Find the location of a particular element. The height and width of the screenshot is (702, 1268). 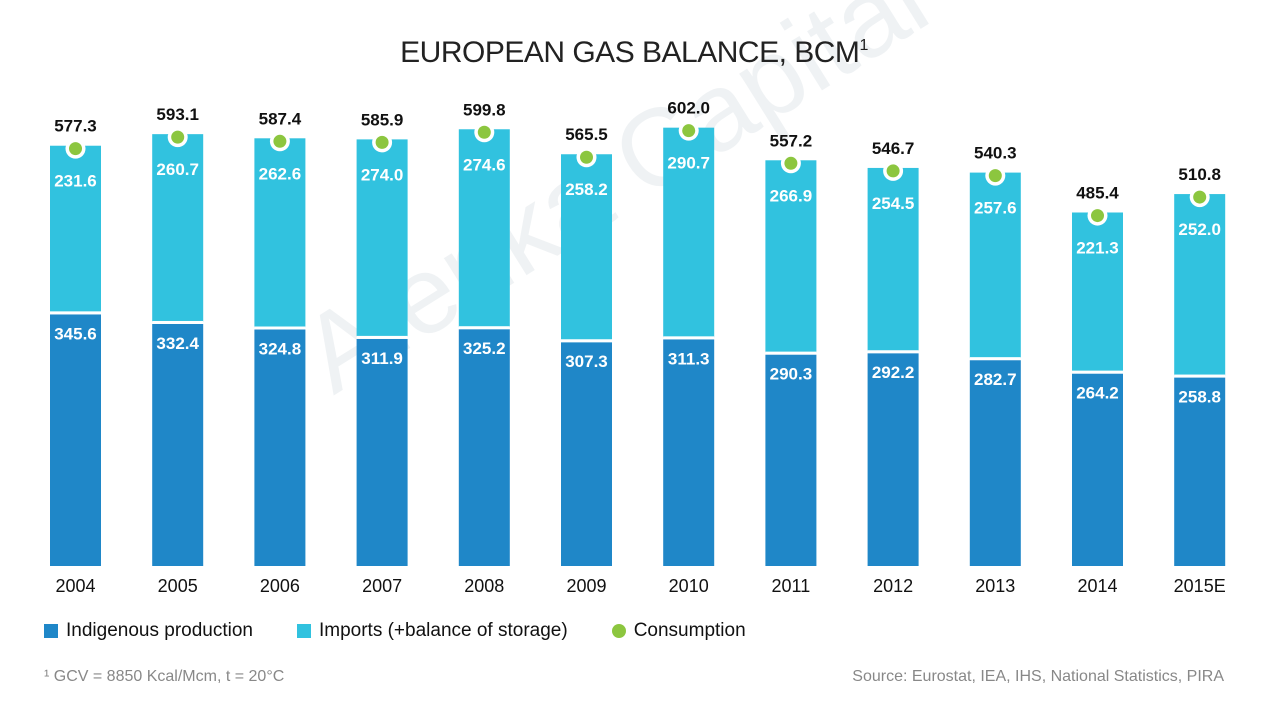

label-imports: 221.3 is located at coordinates (1097, 247).